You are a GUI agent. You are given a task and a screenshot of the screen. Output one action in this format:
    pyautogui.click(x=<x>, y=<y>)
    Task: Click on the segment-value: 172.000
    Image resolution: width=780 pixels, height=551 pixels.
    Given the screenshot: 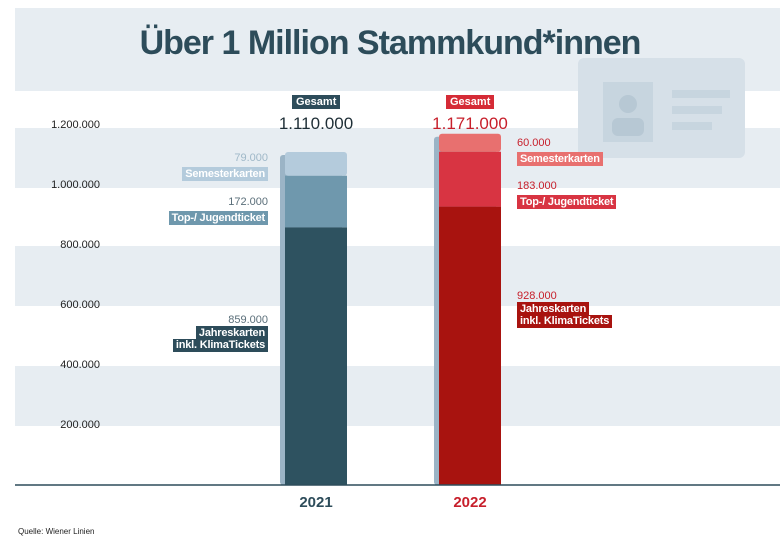 What is the action you would take?
    pyautogui.click(x=248, y=202)
    